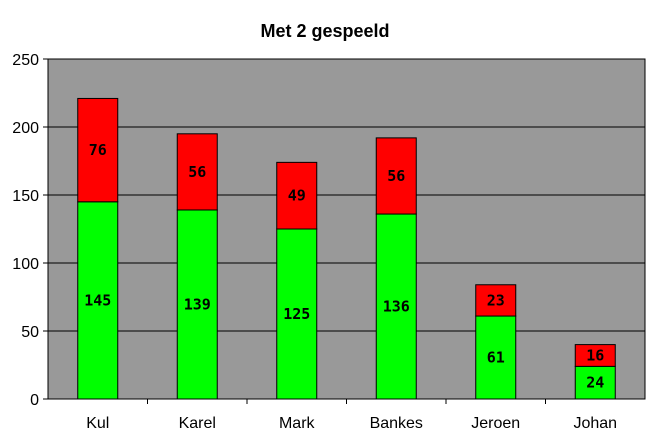 This screenshot has width=650, height=443. Describe the element at coordinates (495, 423) in the screenshot. I see `x-tick-label: Jeroen` at that location.